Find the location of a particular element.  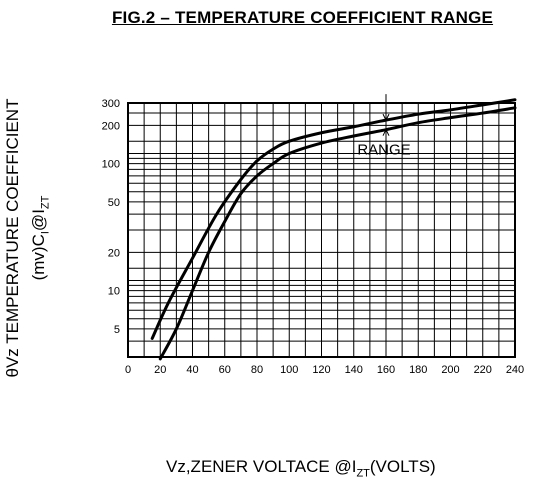

y-tick-label: 20 is located at coordinates (114, 253).